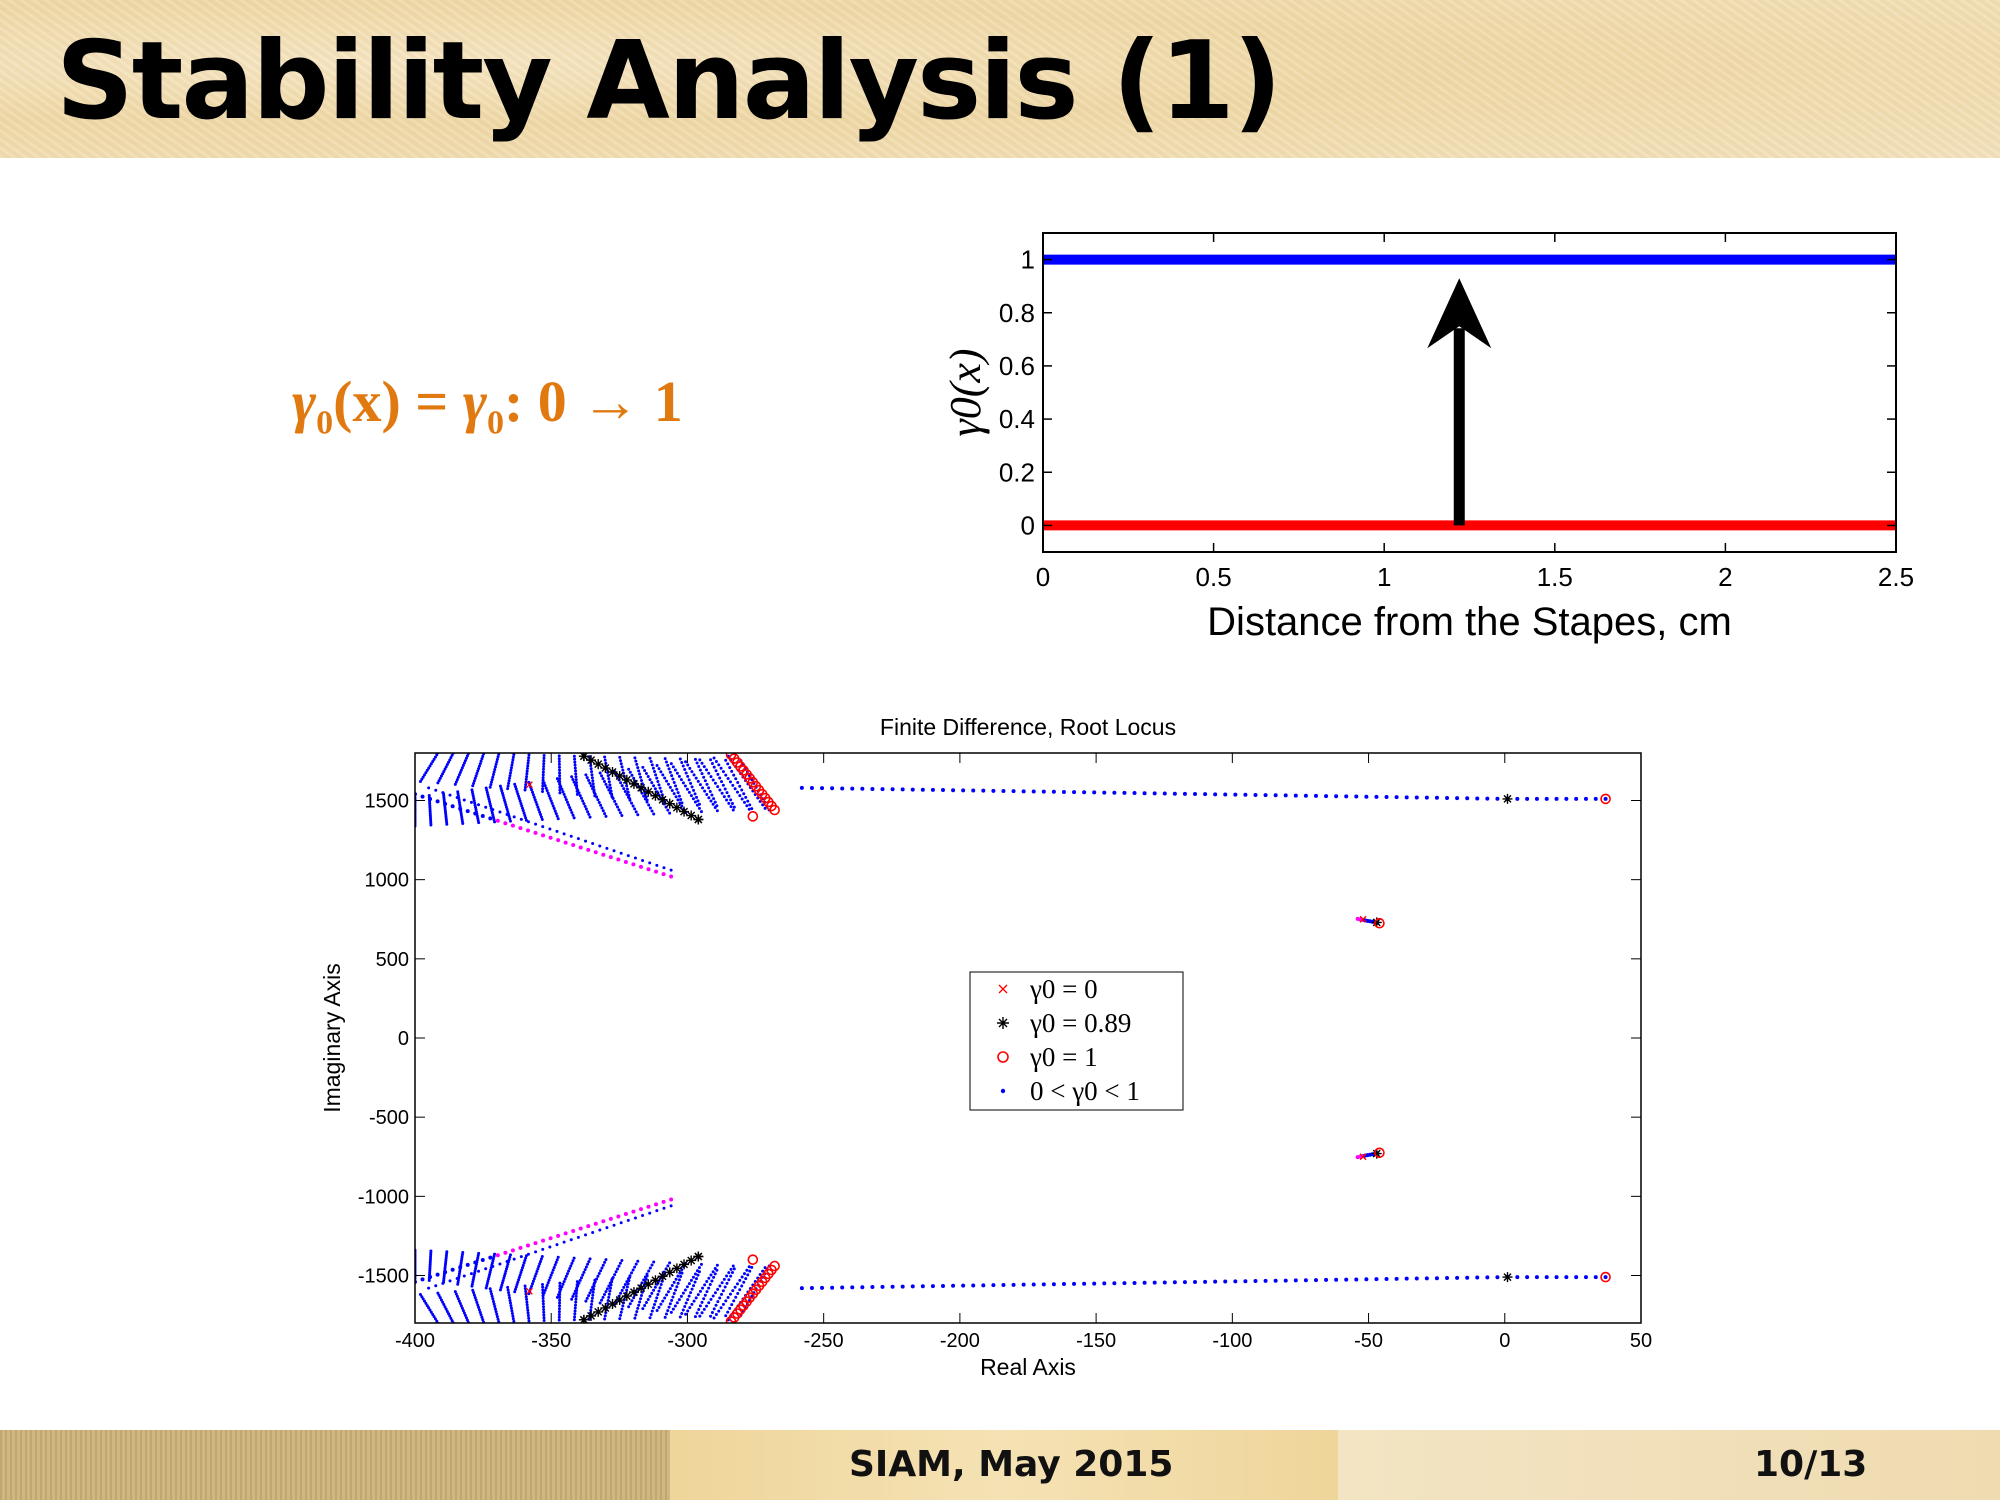  What do you see at coordinates (387, 881) in the screenshot?
I see `rl-y-tick-label: 1000` at bounding box center [387, 881].